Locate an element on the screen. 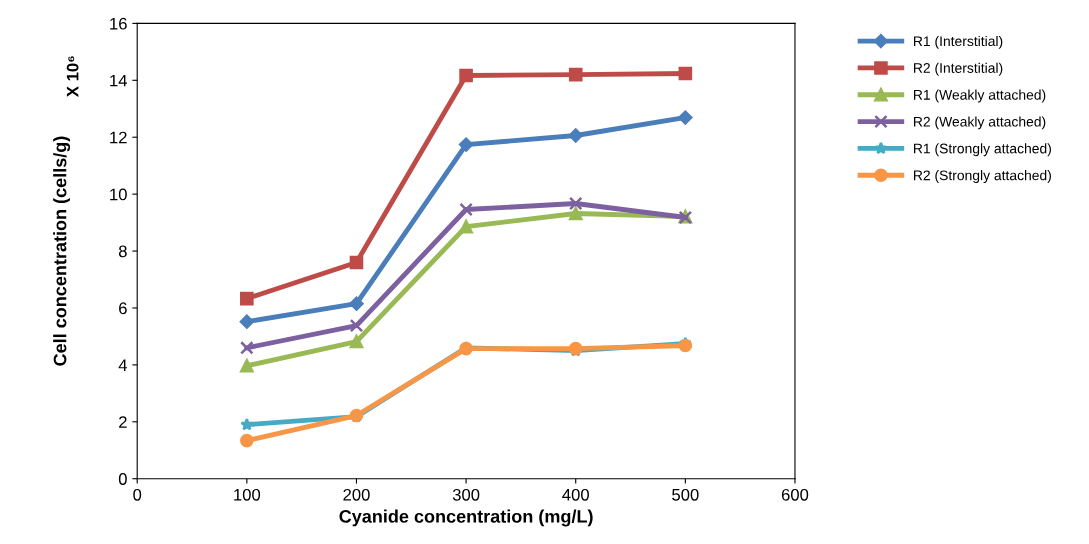  legend-label: R2 (Strongly attached) is located at coordinates (982, 177).